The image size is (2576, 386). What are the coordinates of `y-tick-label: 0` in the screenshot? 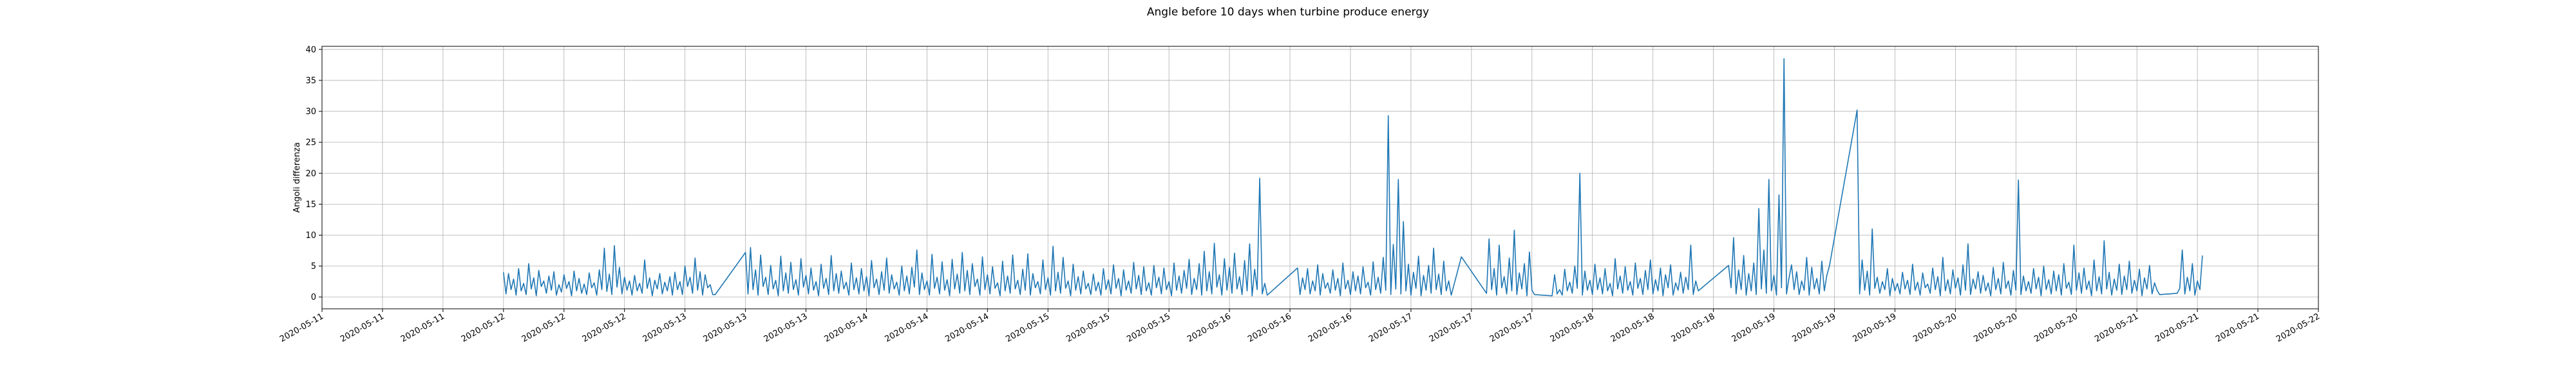 It's located at (313, 297).